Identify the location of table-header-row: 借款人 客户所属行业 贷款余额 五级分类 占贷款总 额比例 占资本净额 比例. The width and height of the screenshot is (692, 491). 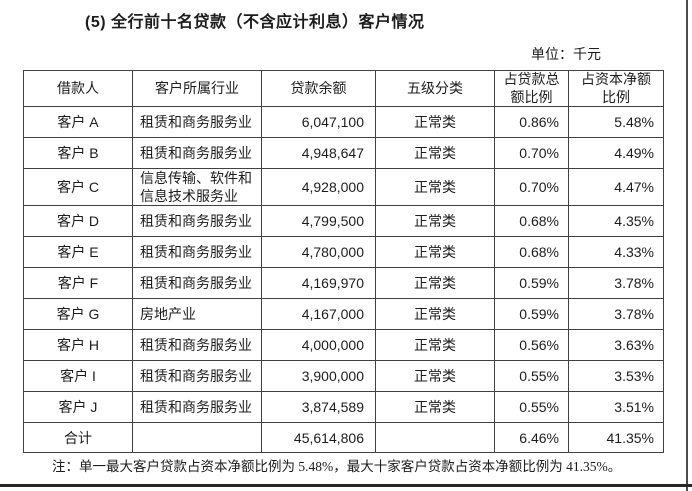
(343, 88).